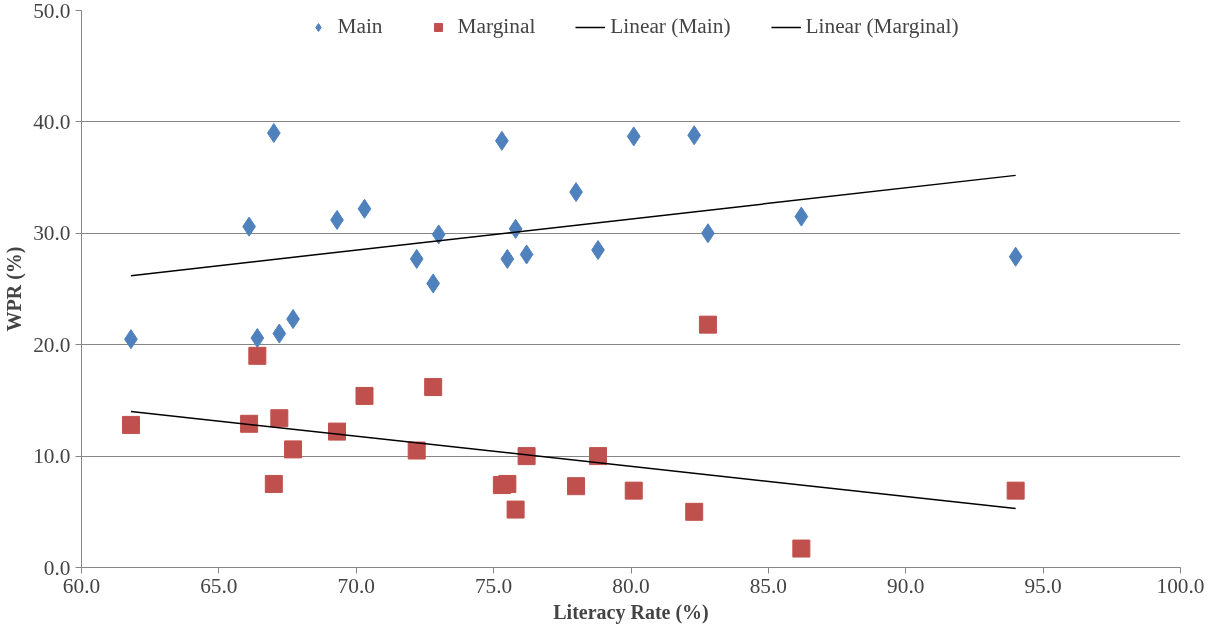 The height and width of the screenshot is (638, 1231). Describe the element at coordinates (52, 121) in the screenshot. I see `y-tick-label: 40.0` at that location.